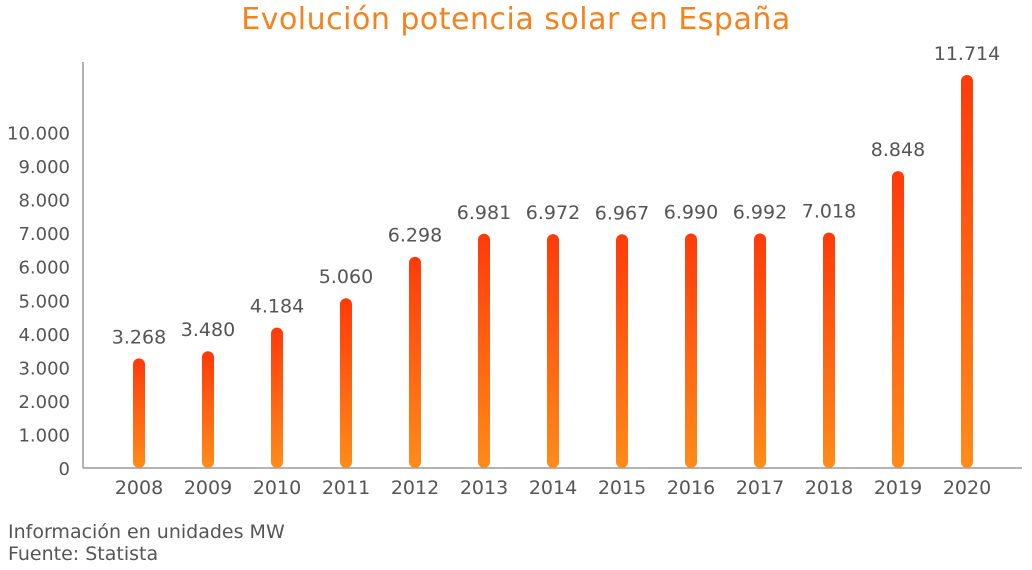  I want to click on value-label-2018: 7.018, so click(829, 212).